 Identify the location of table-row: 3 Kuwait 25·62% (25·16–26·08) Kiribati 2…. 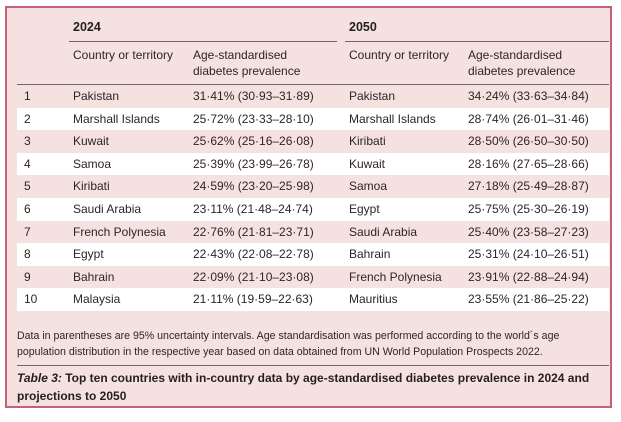
(313, 141).